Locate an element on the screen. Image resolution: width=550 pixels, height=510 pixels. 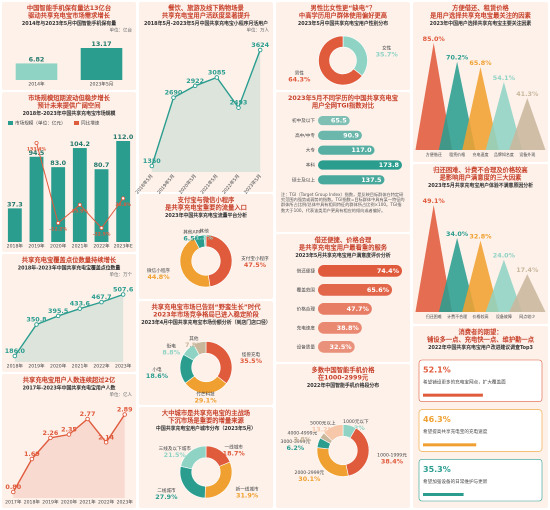
panel-title: 铺设多一点、充电快一点、维护勤一点 is located at coordinates (481, 339).